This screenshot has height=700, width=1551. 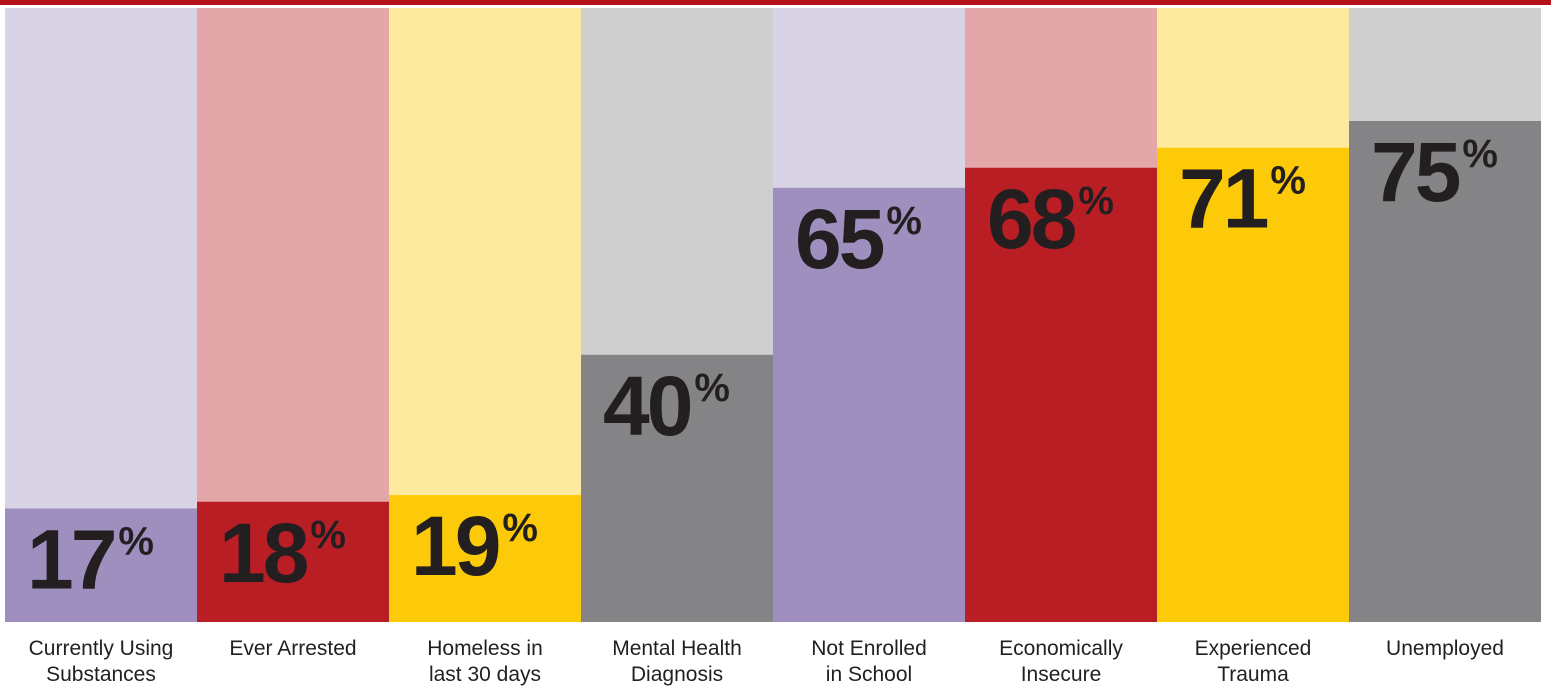 I want to click on category-label: Homeless in last 30 days, so click(x=485, y=661).